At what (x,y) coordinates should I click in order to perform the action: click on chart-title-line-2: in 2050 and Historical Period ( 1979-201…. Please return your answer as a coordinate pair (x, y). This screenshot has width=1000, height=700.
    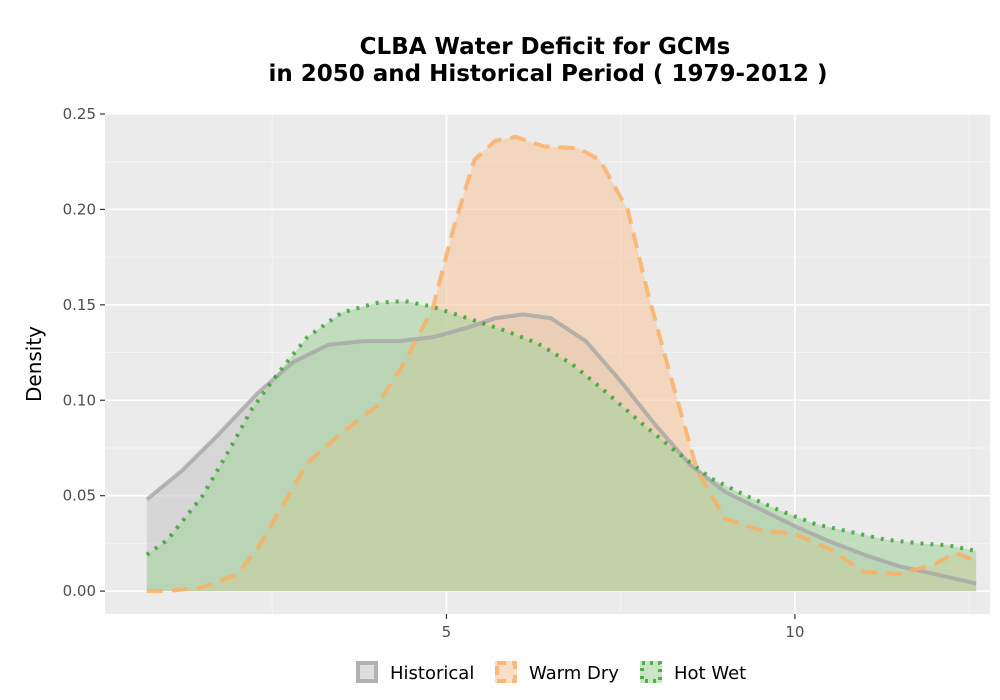
    Looking at the image, I should click on (547, 74).